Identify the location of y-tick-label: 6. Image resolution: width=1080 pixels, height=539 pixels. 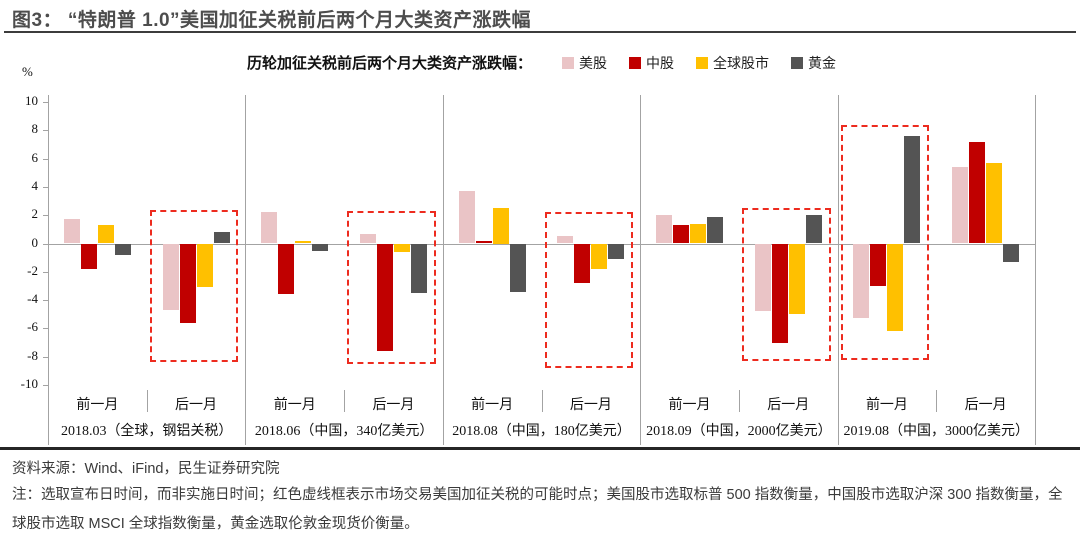
(35, 157).